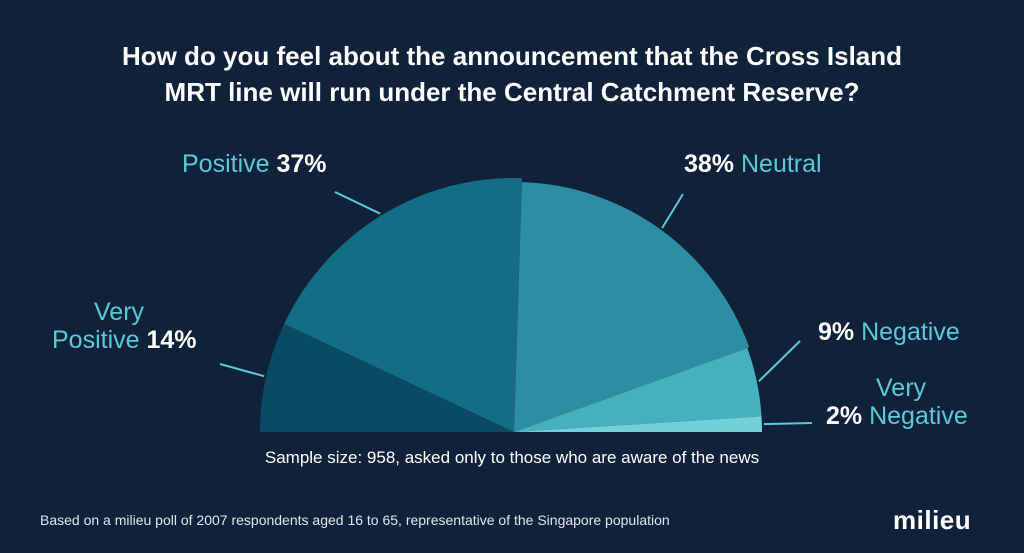 Image resolution: width=1024 pixels, height=553 pixels. What do you see at coordinates (226, 164) in the screenshot?
I see `label-positive-name: Positive` at bounding box center [226, 164].